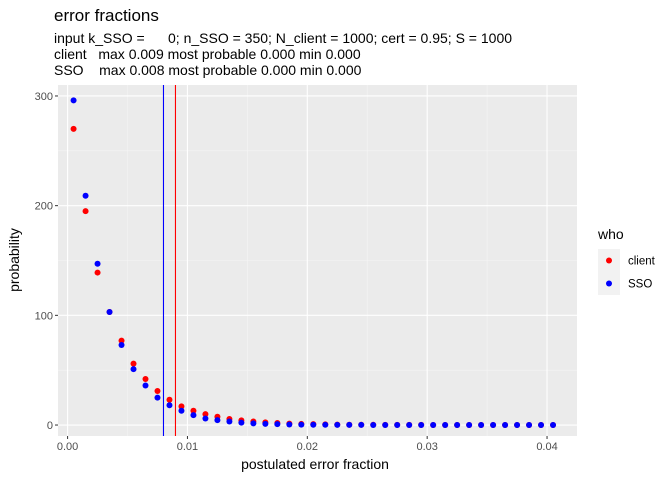 The image size is (672, 480). I want to click on y-tick-label: 0, so click(50, 426).